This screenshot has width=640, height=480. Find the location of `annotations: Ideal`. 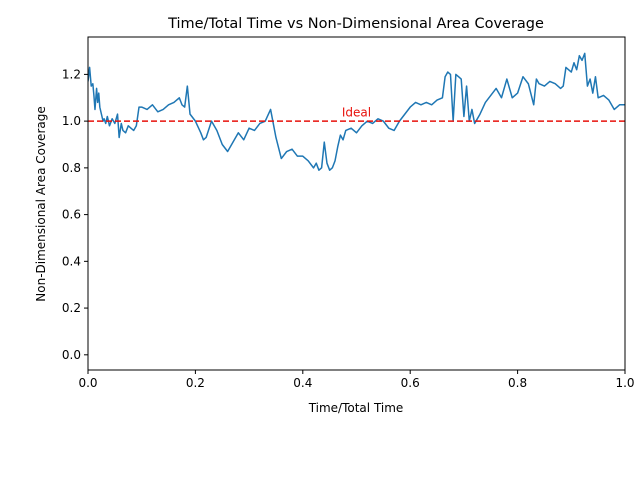

annotations: Ideal is located at coordinates (356, 112).